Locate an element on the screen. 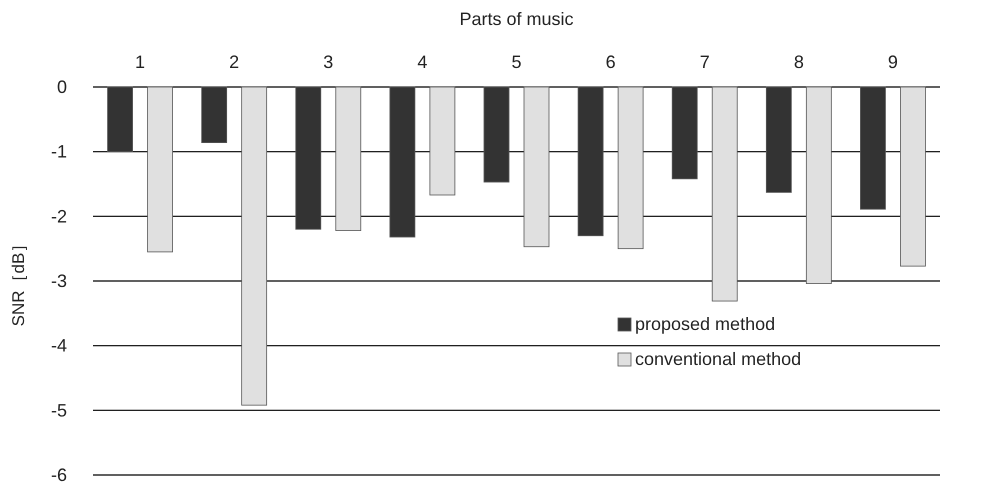 The image size is (996, 495). x-tick-label: 9 is located at coordinates (893, 62).